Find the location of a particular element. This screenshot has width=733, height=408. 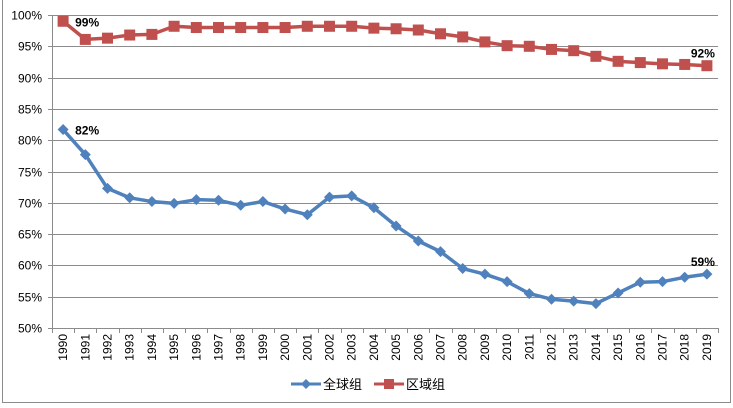

x-tick-label: 2010 is located at coordinates (507, 347).